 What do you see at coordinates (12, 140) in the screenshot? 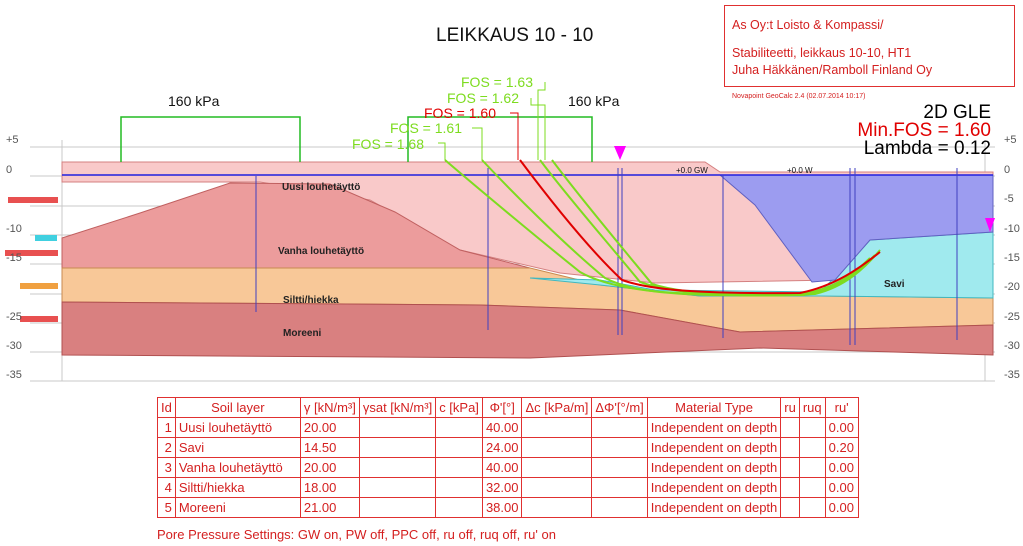
I see `tick-left-0: +5` at bounding box center [12, 140].